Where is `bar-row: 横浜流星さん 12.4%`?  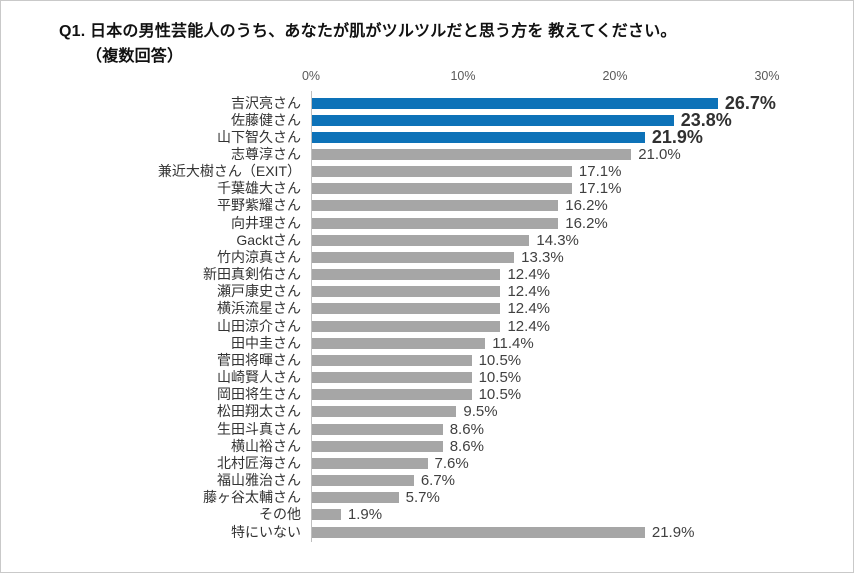 bar-row: 横浜流星さん 12.4% is located at coordinates (427, 308).